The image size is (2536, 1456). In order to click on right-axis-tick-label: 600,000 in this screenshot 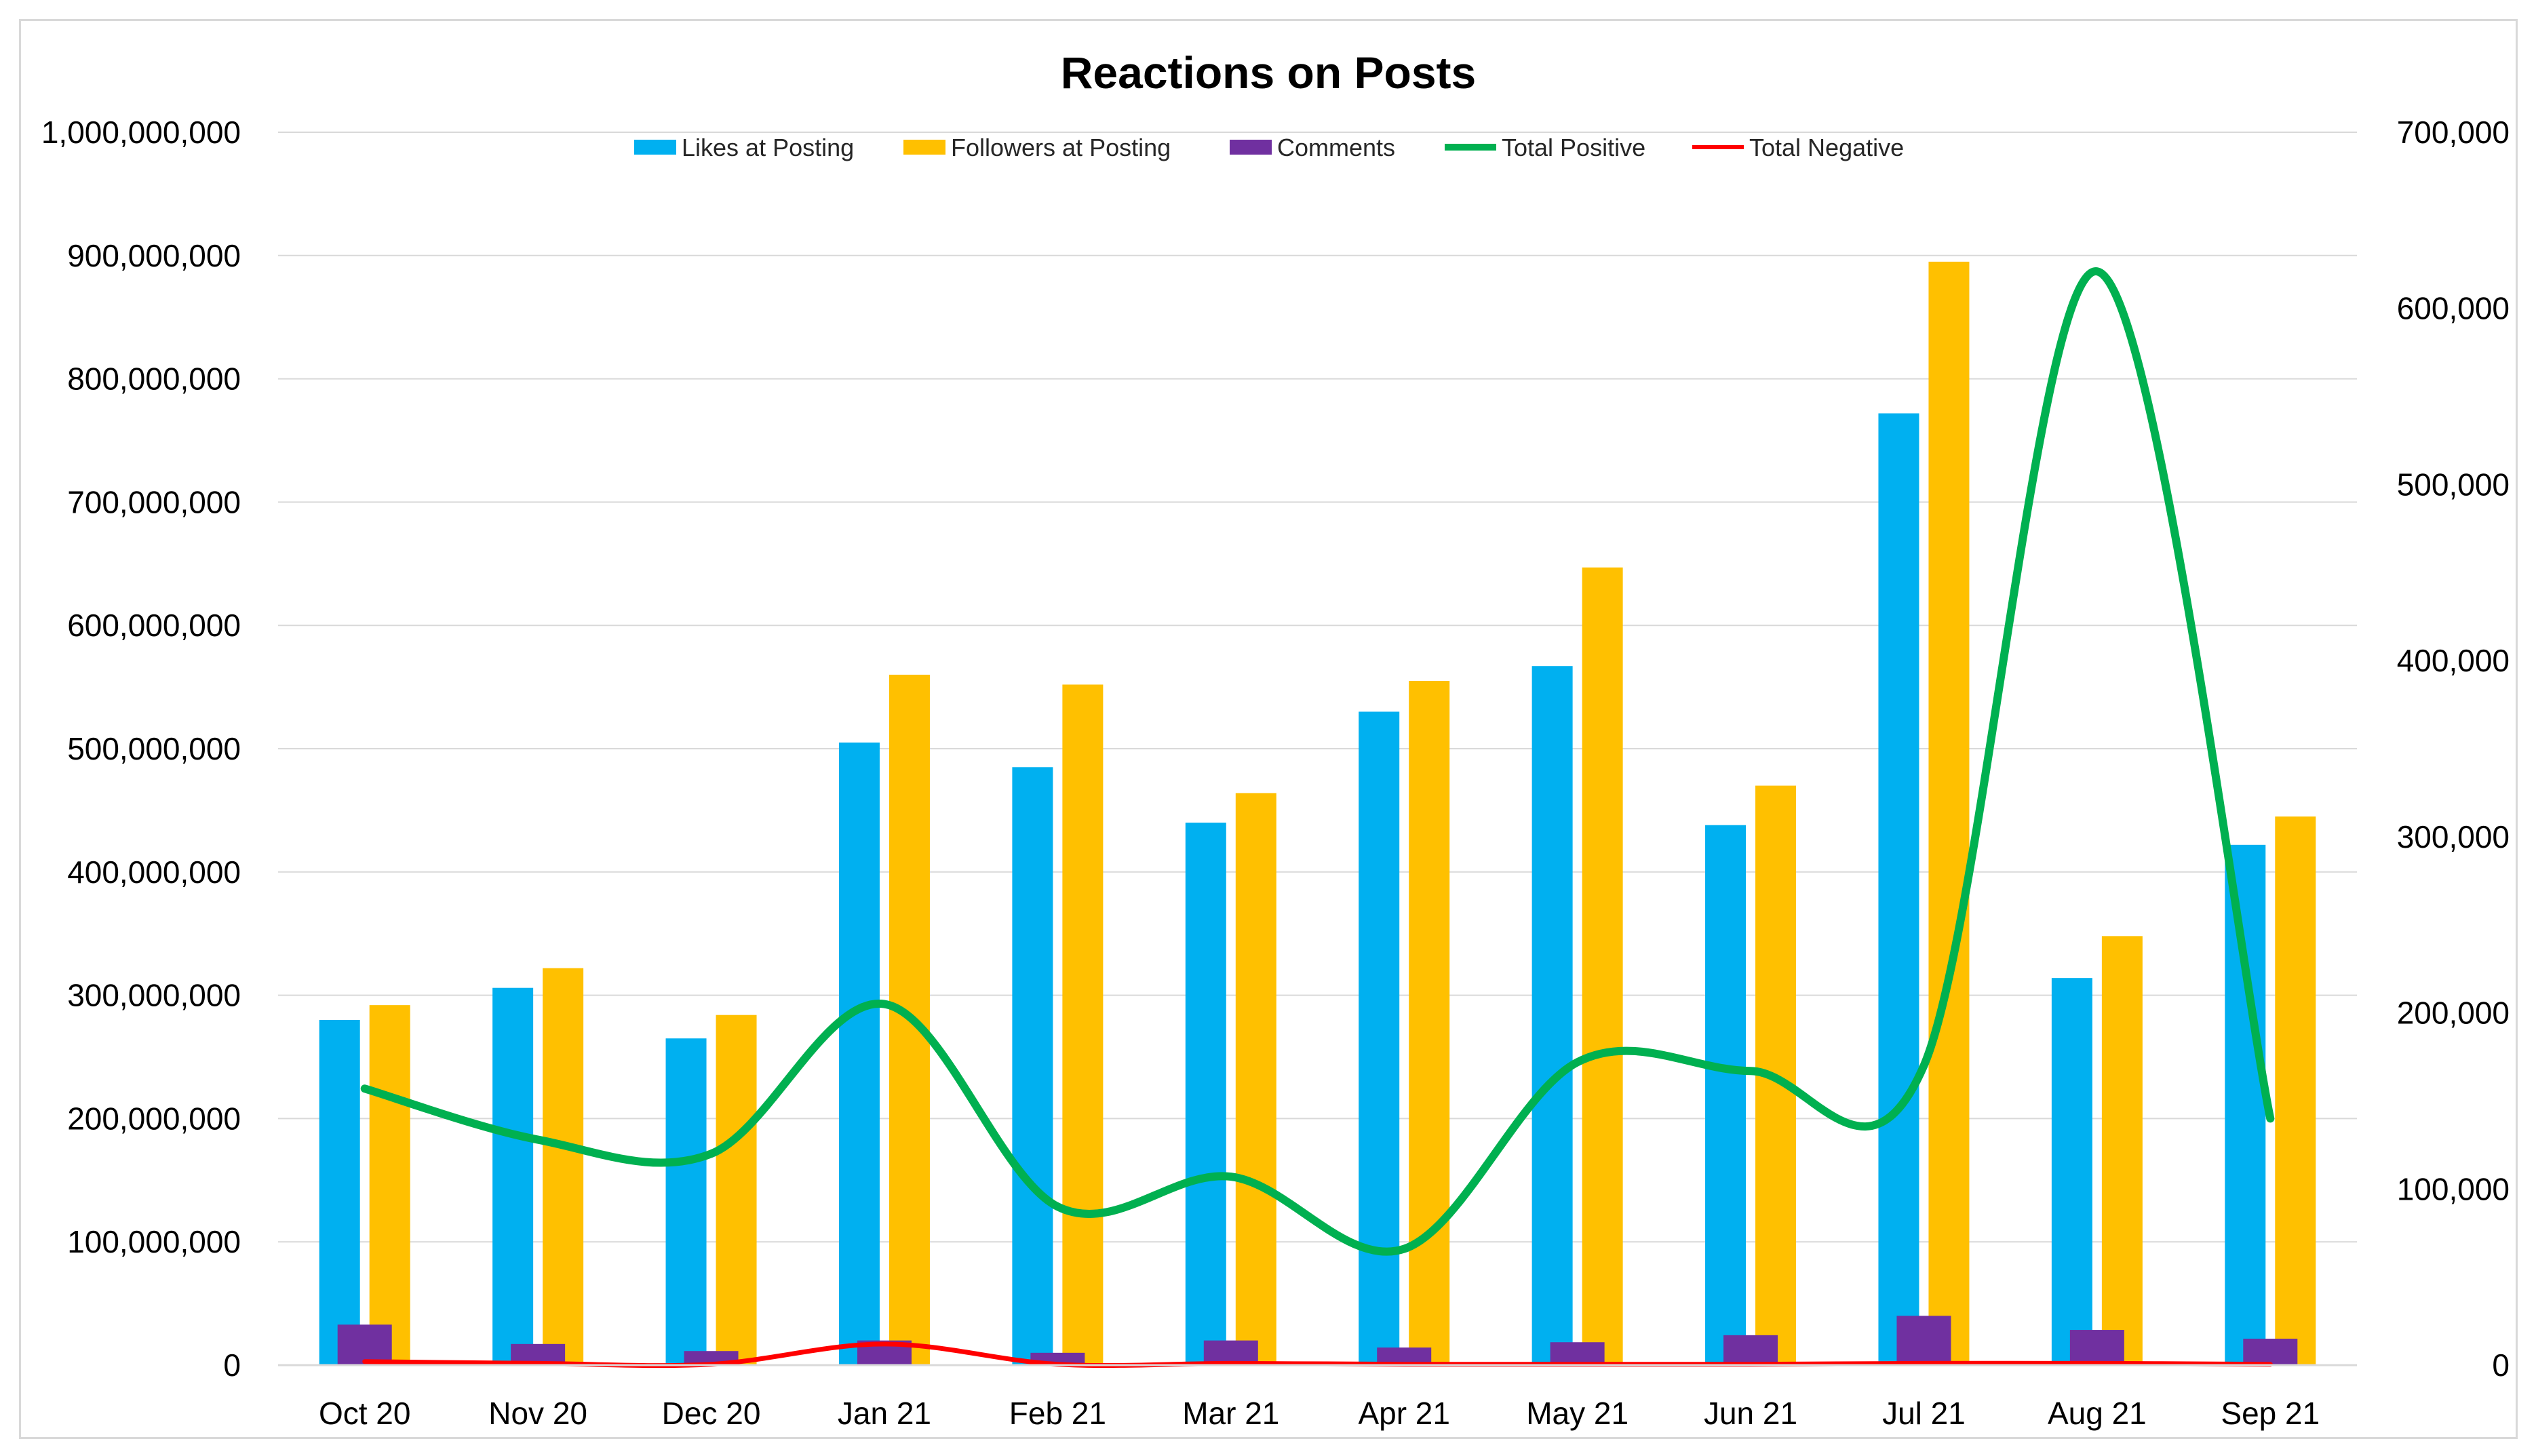, I will do `click(2453, 308)`.